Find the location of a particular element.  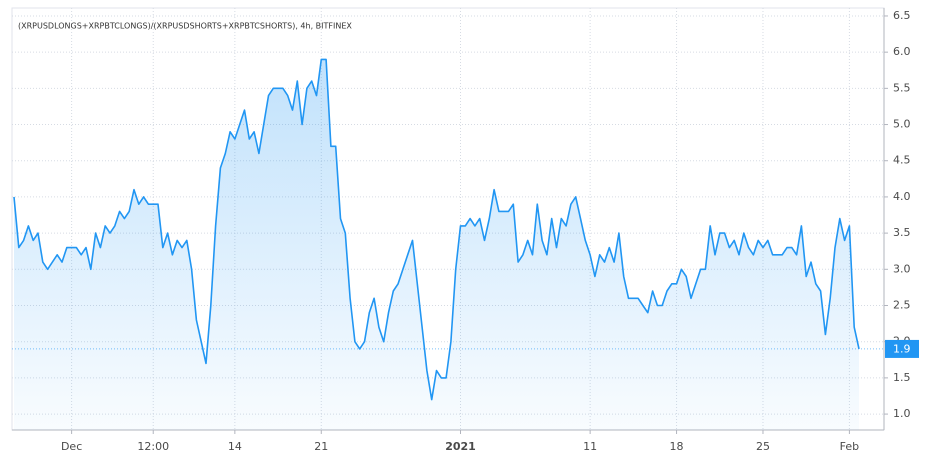

y-tick-label: 4.5 is located at coordinates (902, 160).